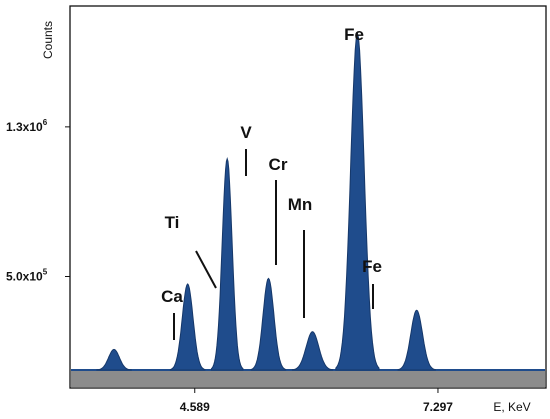  Describe the element at coordinates (172, 296) in the screenshot. I see `peak-label-ca: Ca` at that location.